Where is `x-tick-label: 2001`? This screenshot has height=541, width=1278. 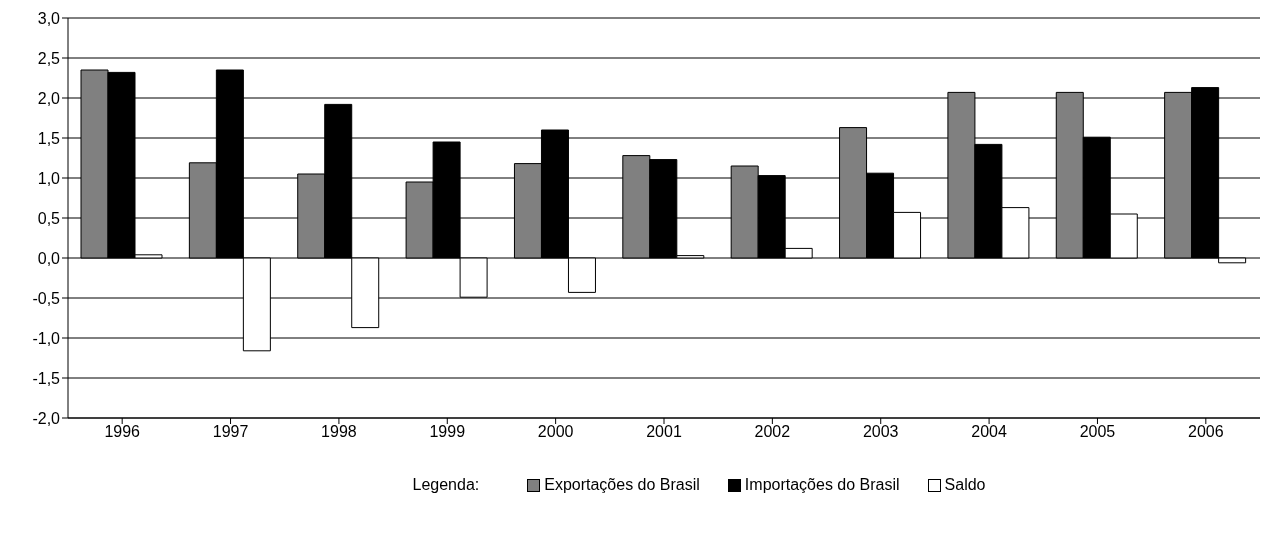
x-tick-label: 2001 is located at coordinates (664, 432).